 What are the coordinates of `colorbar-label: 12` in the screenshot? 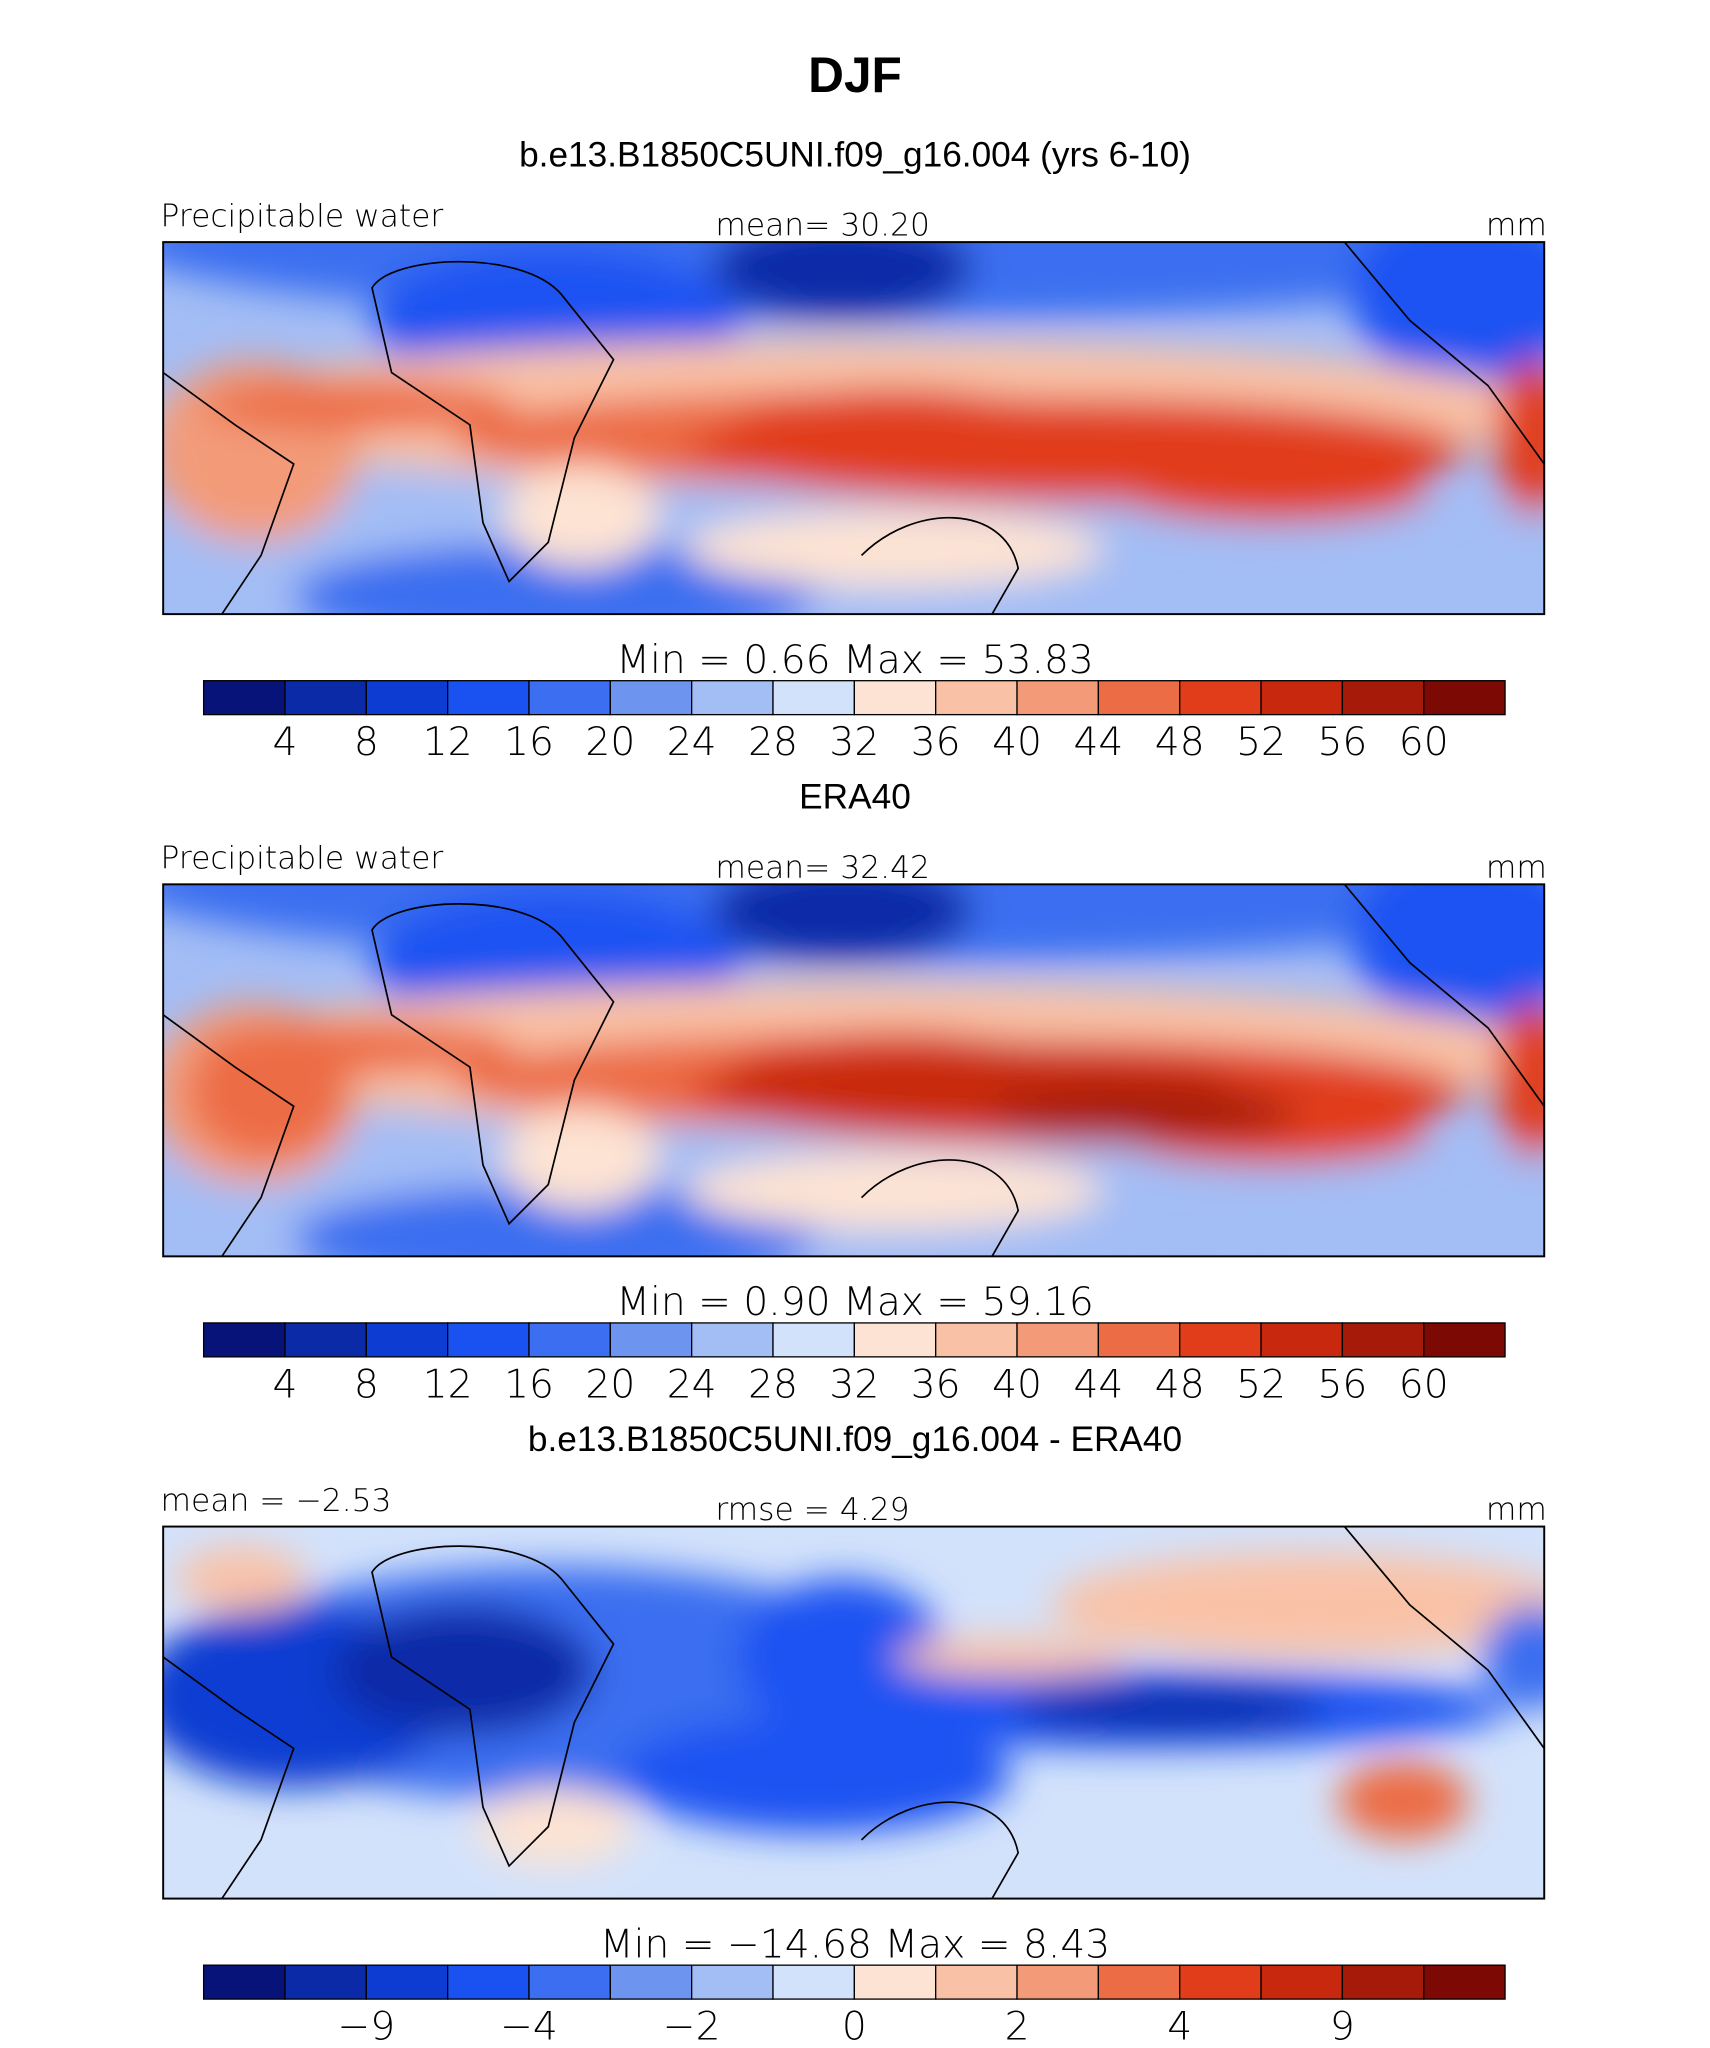 It's located at (448, 1384).